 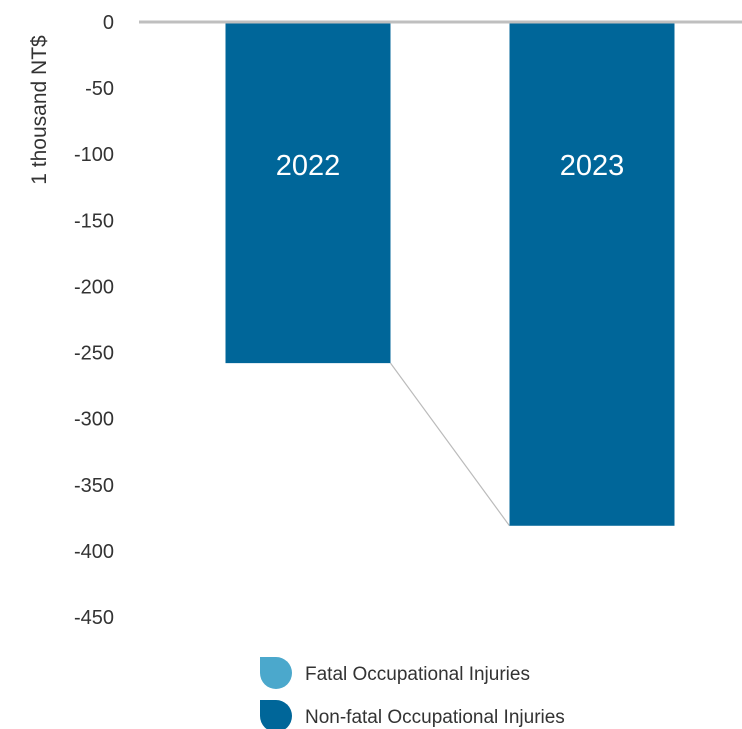 What do you see at coordinates (94, 552) in the screenshot?
I see `y-tick-label: -400` at bounding box center [94, 552].